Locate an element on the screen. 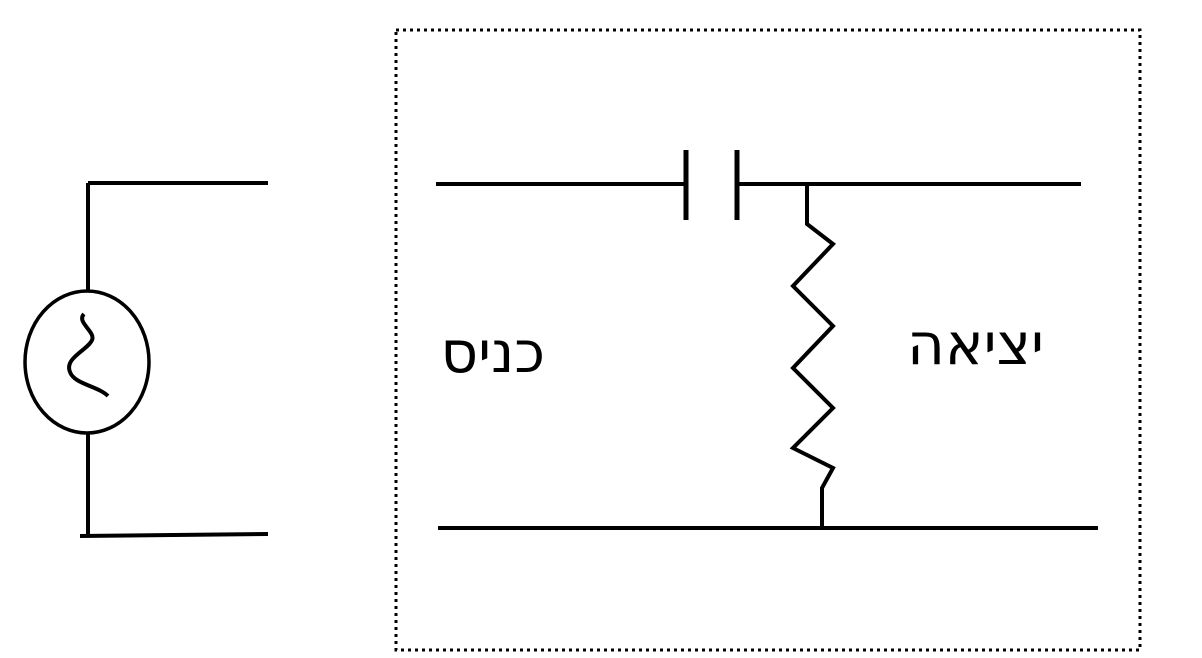 The width and height of the screenshot is (1202, 658). resistor-icon is located at coordinates (812, 356).